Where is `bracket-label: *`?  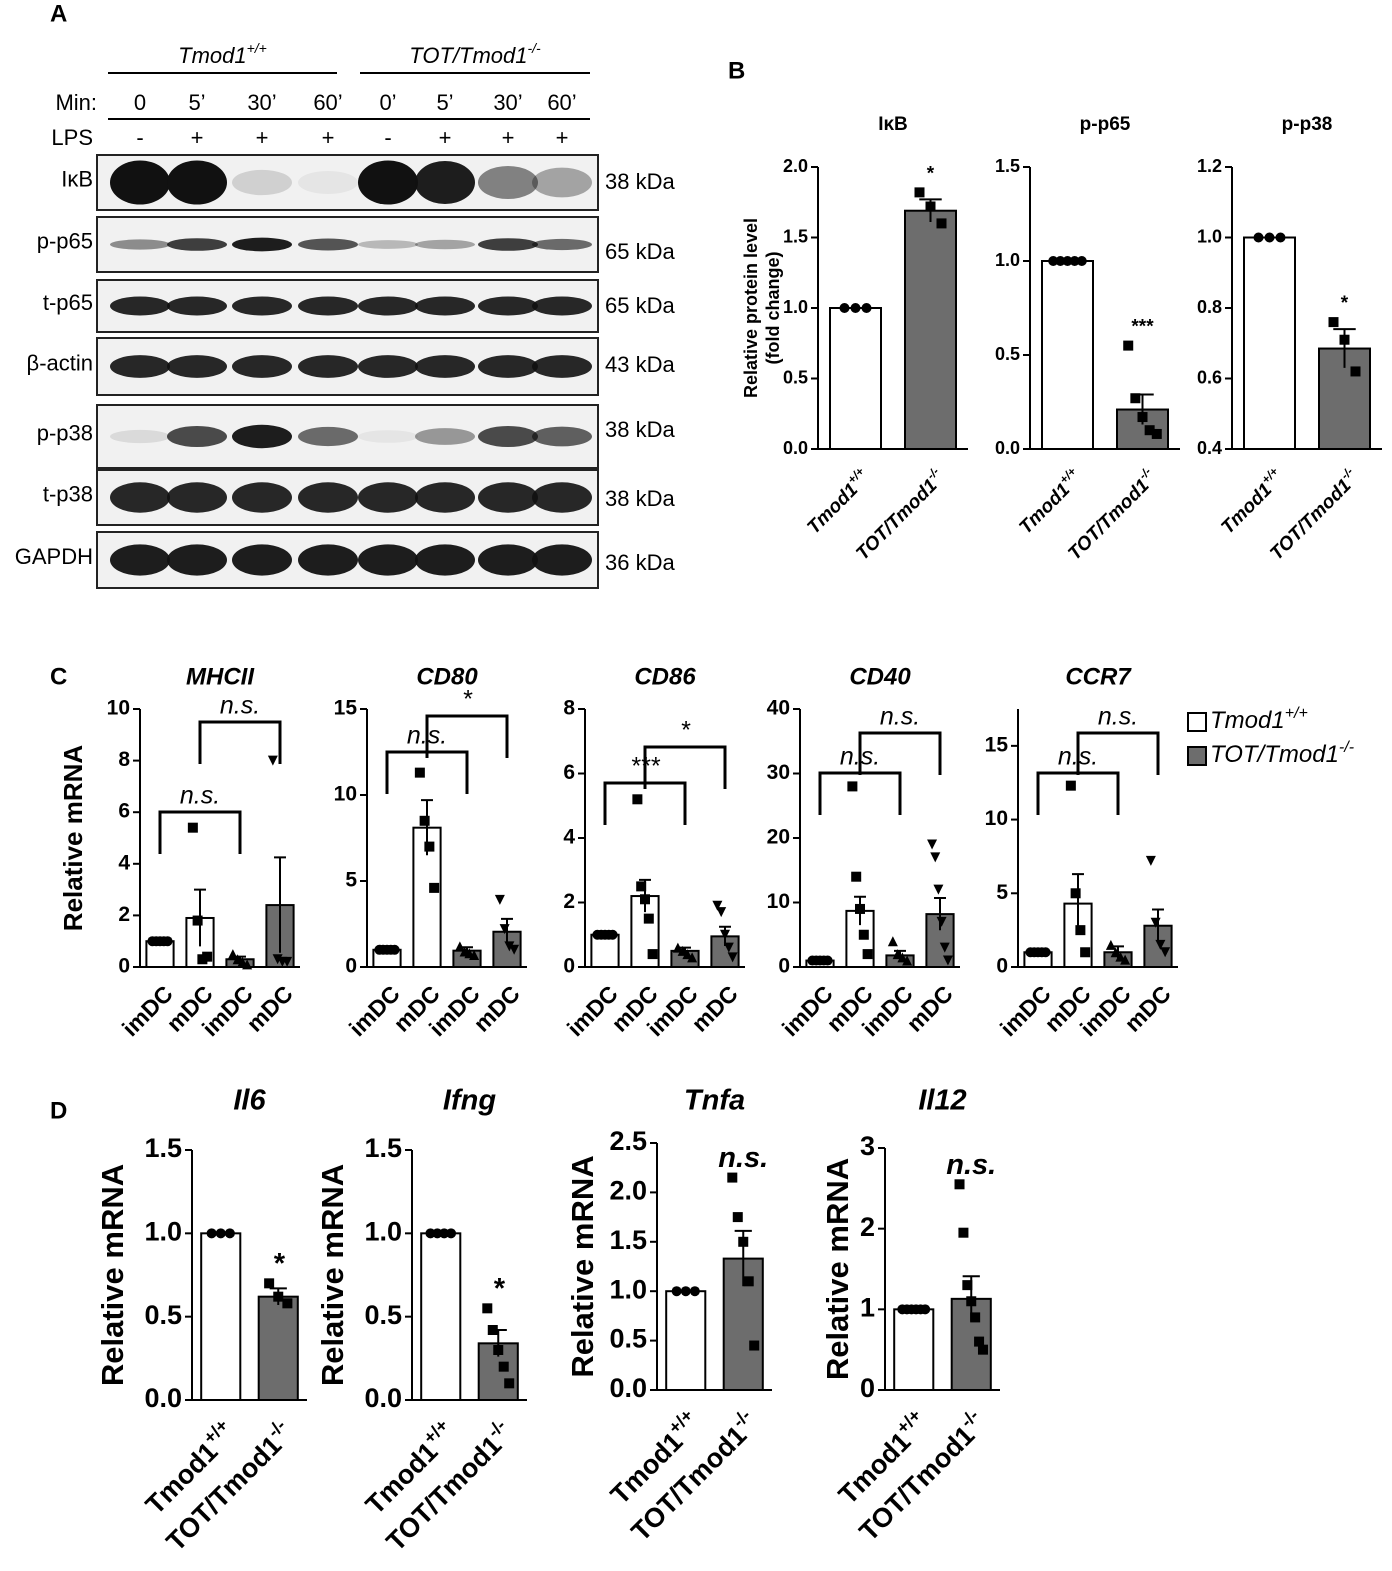
bracket-label: * is located at coordinates (467, 700).